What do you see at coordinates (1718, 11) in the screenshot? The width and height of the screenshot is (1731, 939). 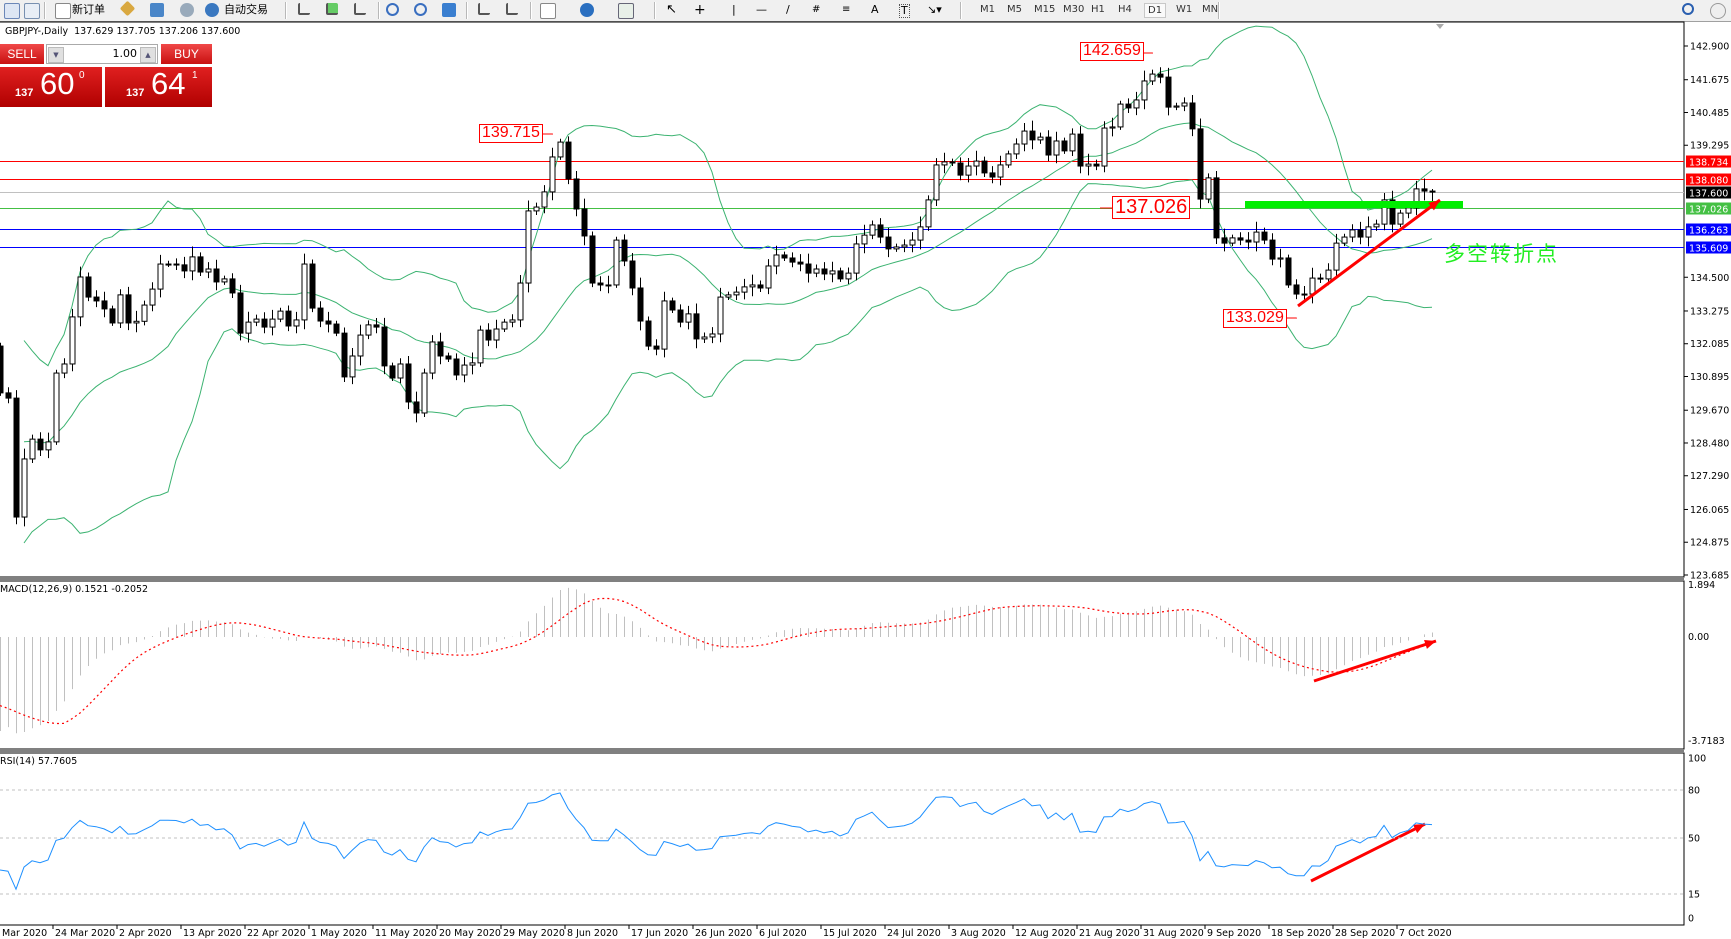 I see `chat-icon` at bounding box center [1718, 11].